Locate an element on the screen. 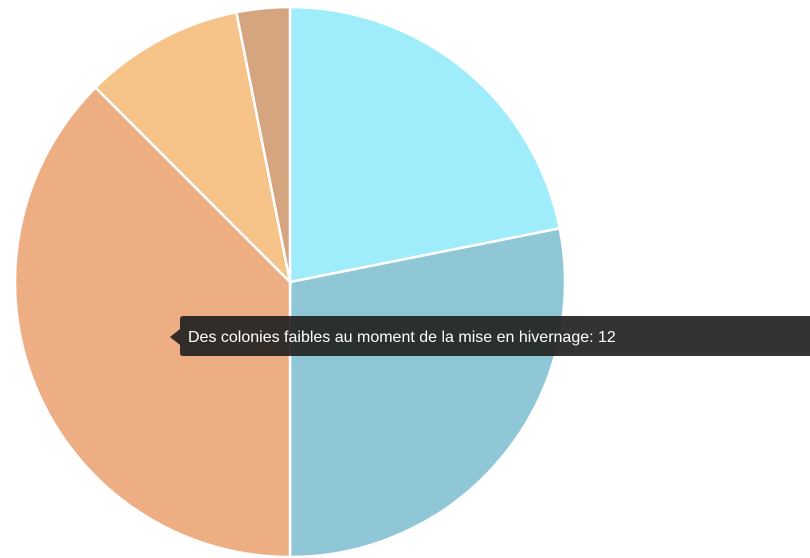 The image size is (810, 558). tooltip-box is located at coordinates (490, 336).